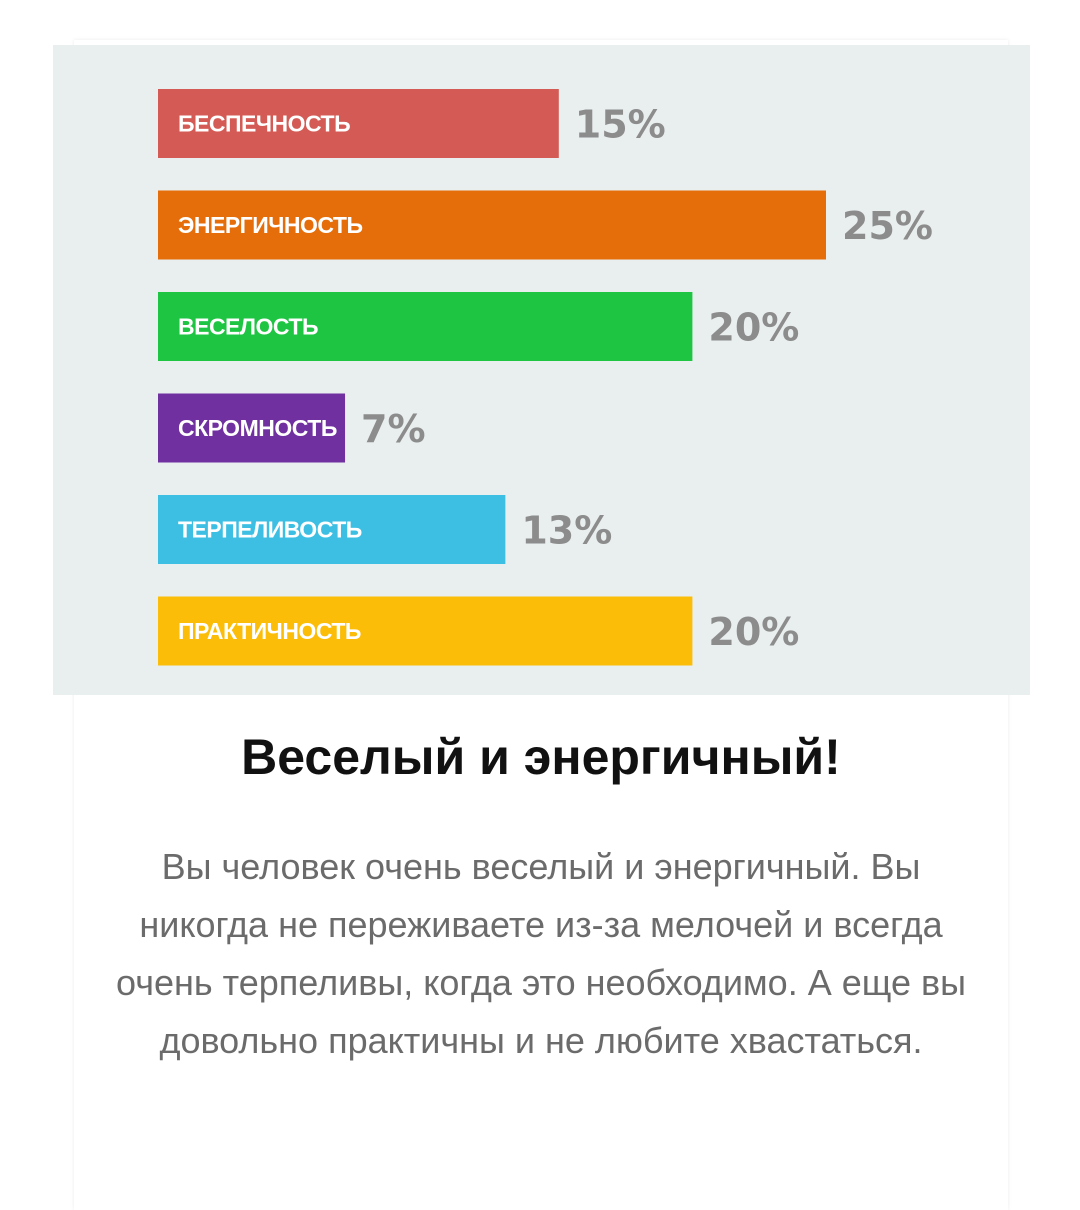 The image size is (1080, 1210). Describe the element at coordinates (566, 531) in the screenshot. I see `bar-value-label: 13%` at that location.